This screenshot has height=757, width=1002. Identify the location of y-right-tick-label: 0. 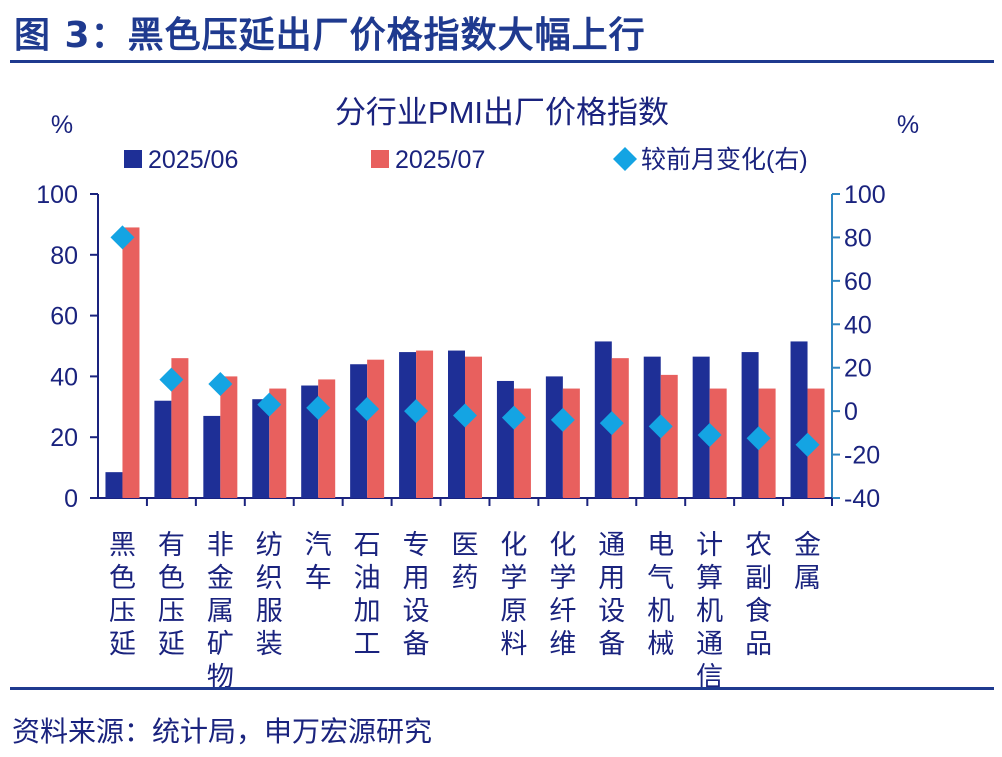
(851, 412).